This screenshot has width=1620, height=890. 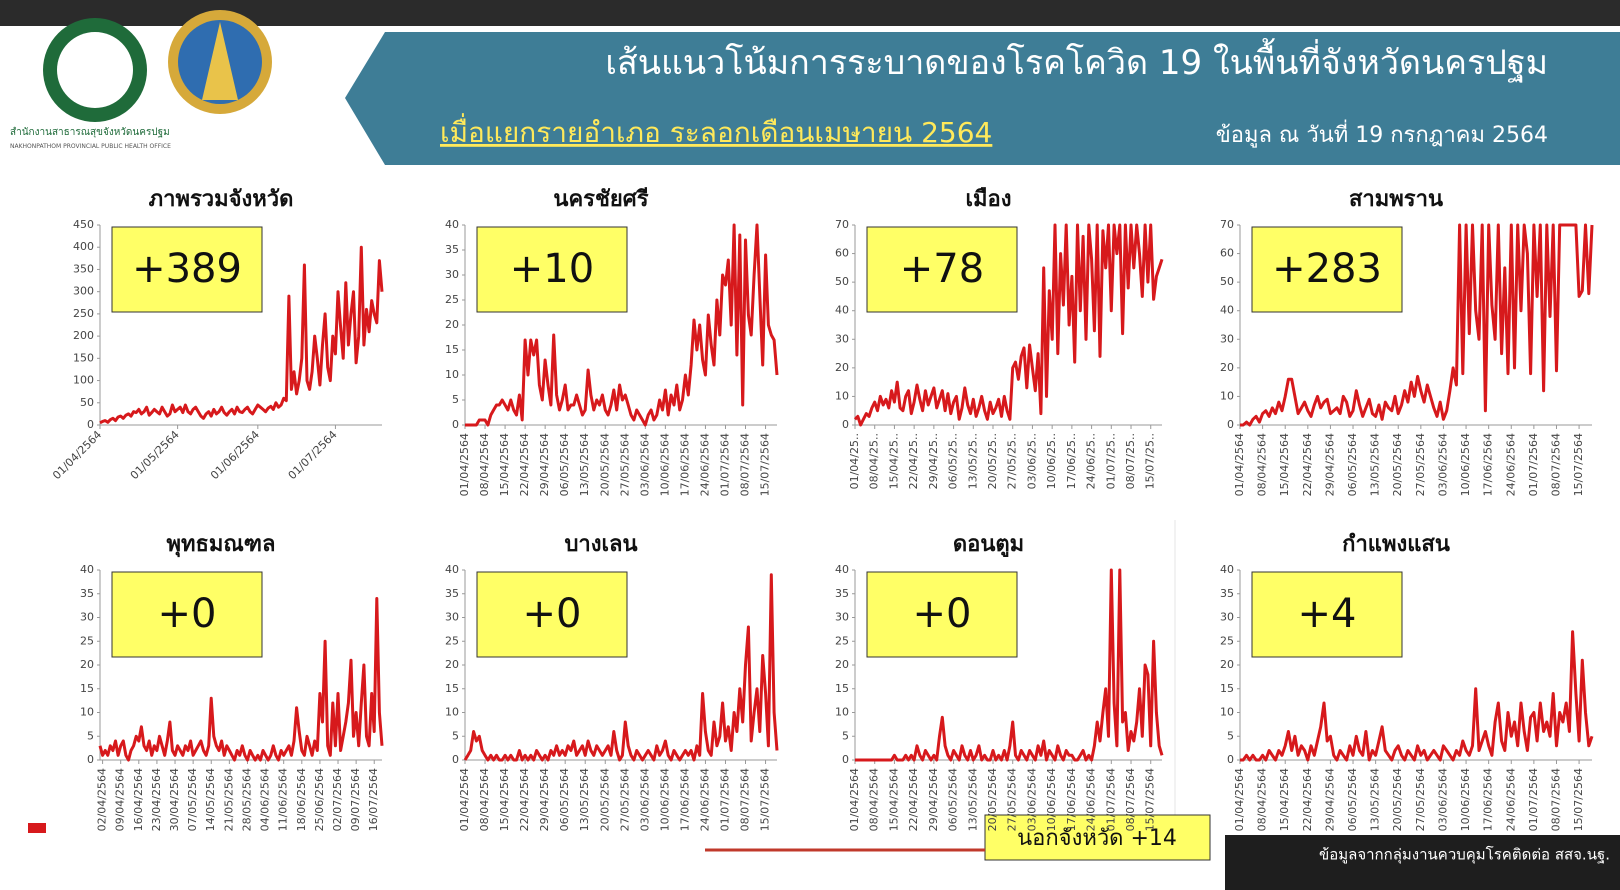 What do you see at coordinates (83, 246) in the screenshot?
I see `y-tick-label: 400` at bounding box center [83, 246].